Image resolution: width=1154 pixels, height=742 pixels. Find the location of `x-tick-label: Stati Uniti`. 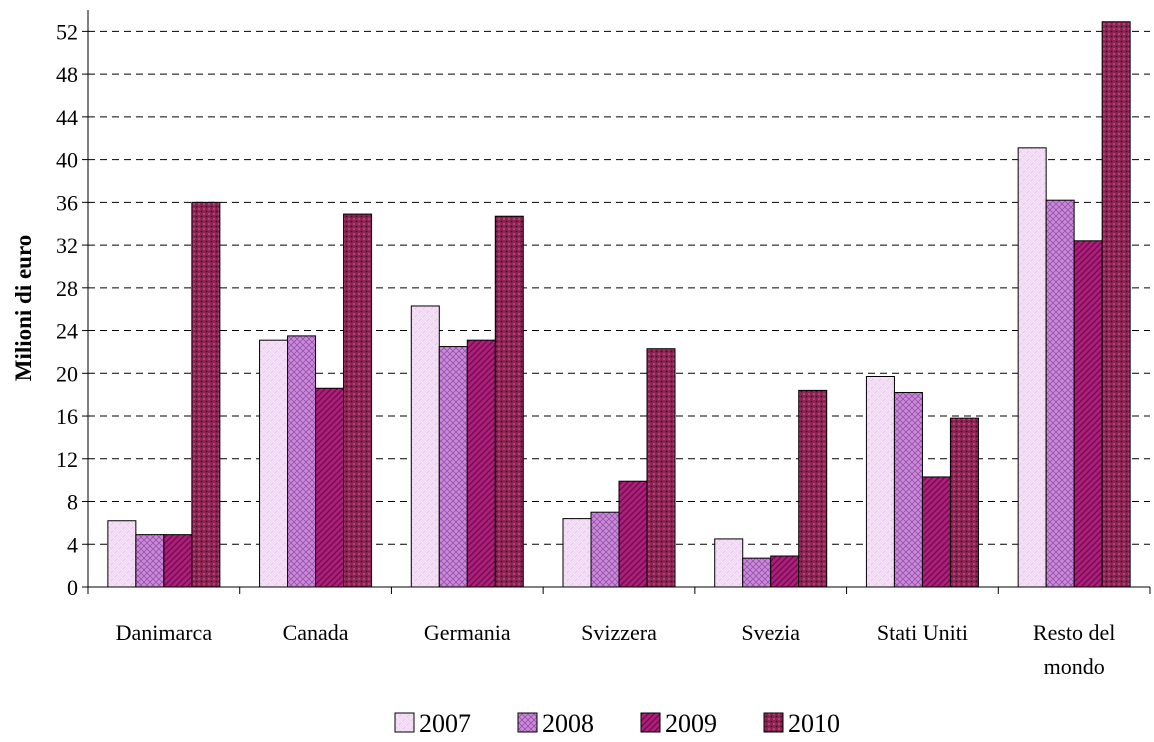

x-tick-label: Stati Uniti is located at coordinates (922, 632).